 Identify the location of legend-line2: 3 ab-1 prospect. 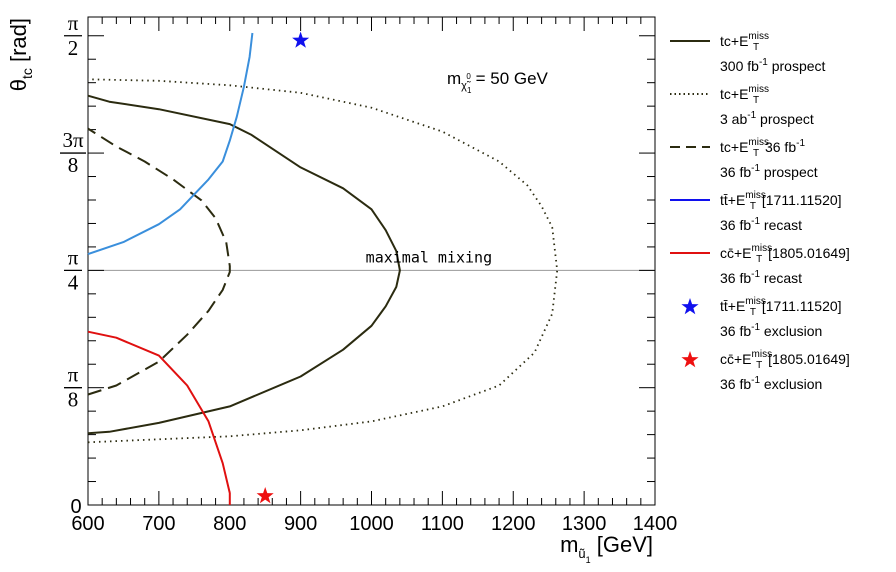
(767, 118).